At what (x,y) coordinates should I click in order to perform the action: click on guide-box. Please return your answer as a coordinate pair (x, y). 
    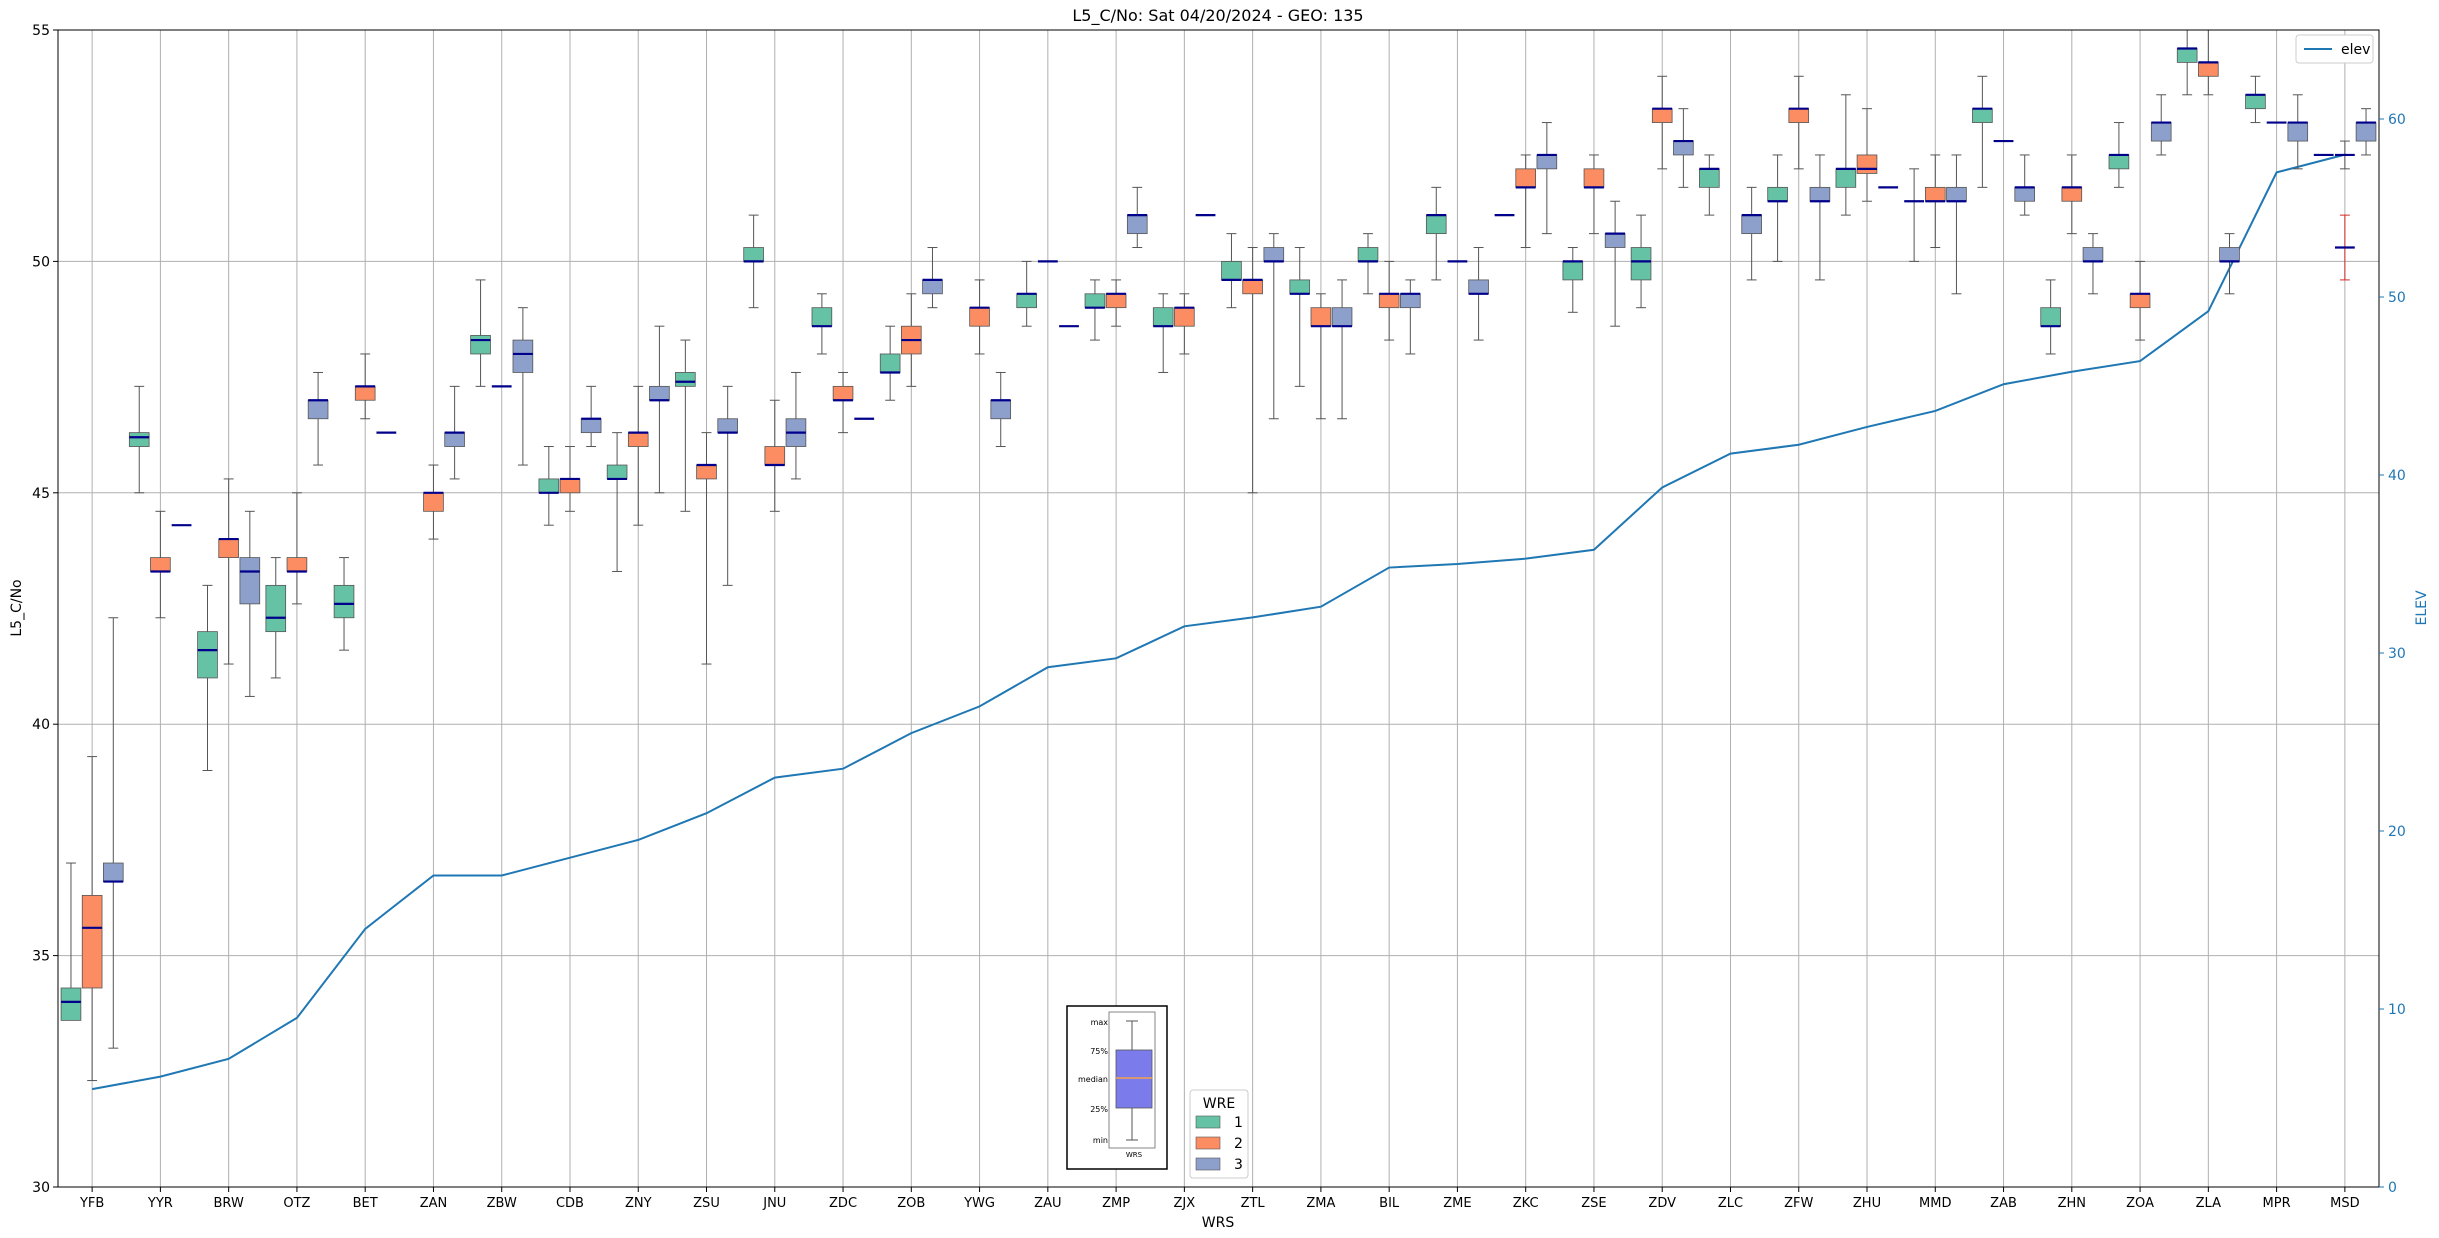
    Looking at the image, I should click on (1134, 1079).